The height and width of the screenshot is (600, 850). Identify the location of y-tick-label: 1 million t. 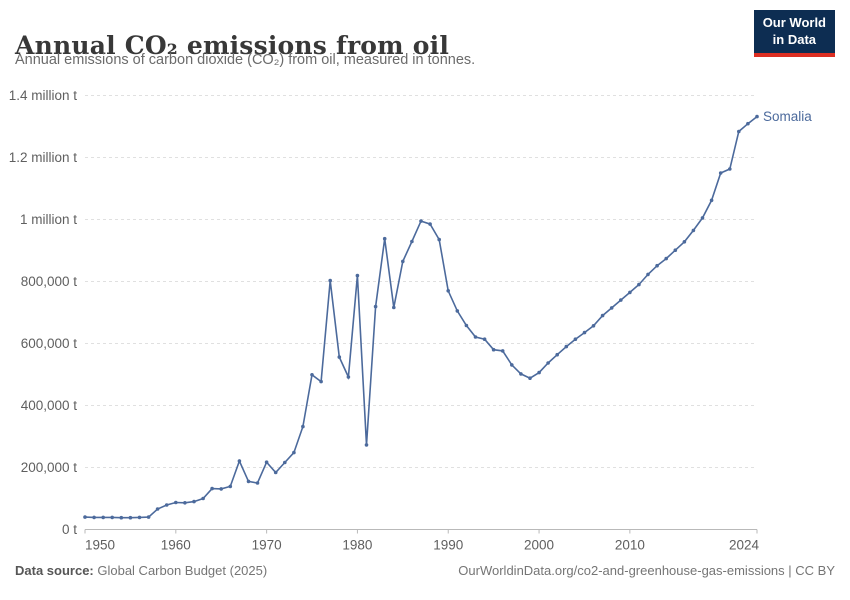
(48, 219).